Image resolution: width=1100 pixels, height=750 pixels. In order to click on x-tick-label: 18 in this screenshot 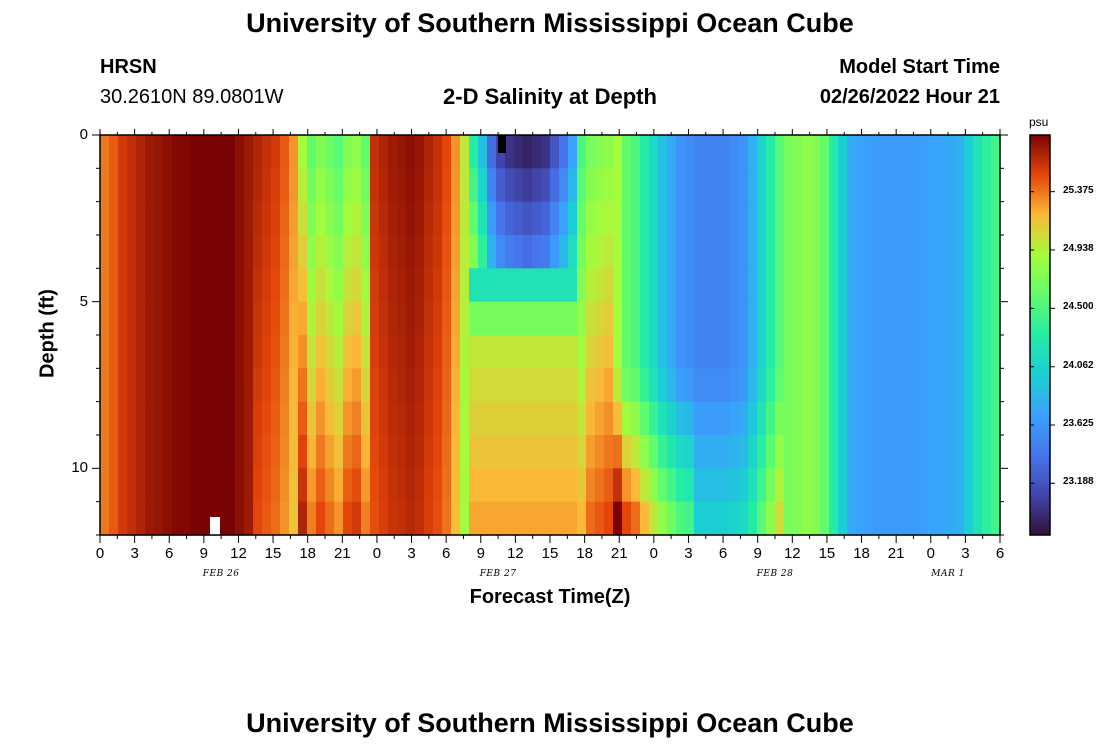, I will do `click(308, 553)`.